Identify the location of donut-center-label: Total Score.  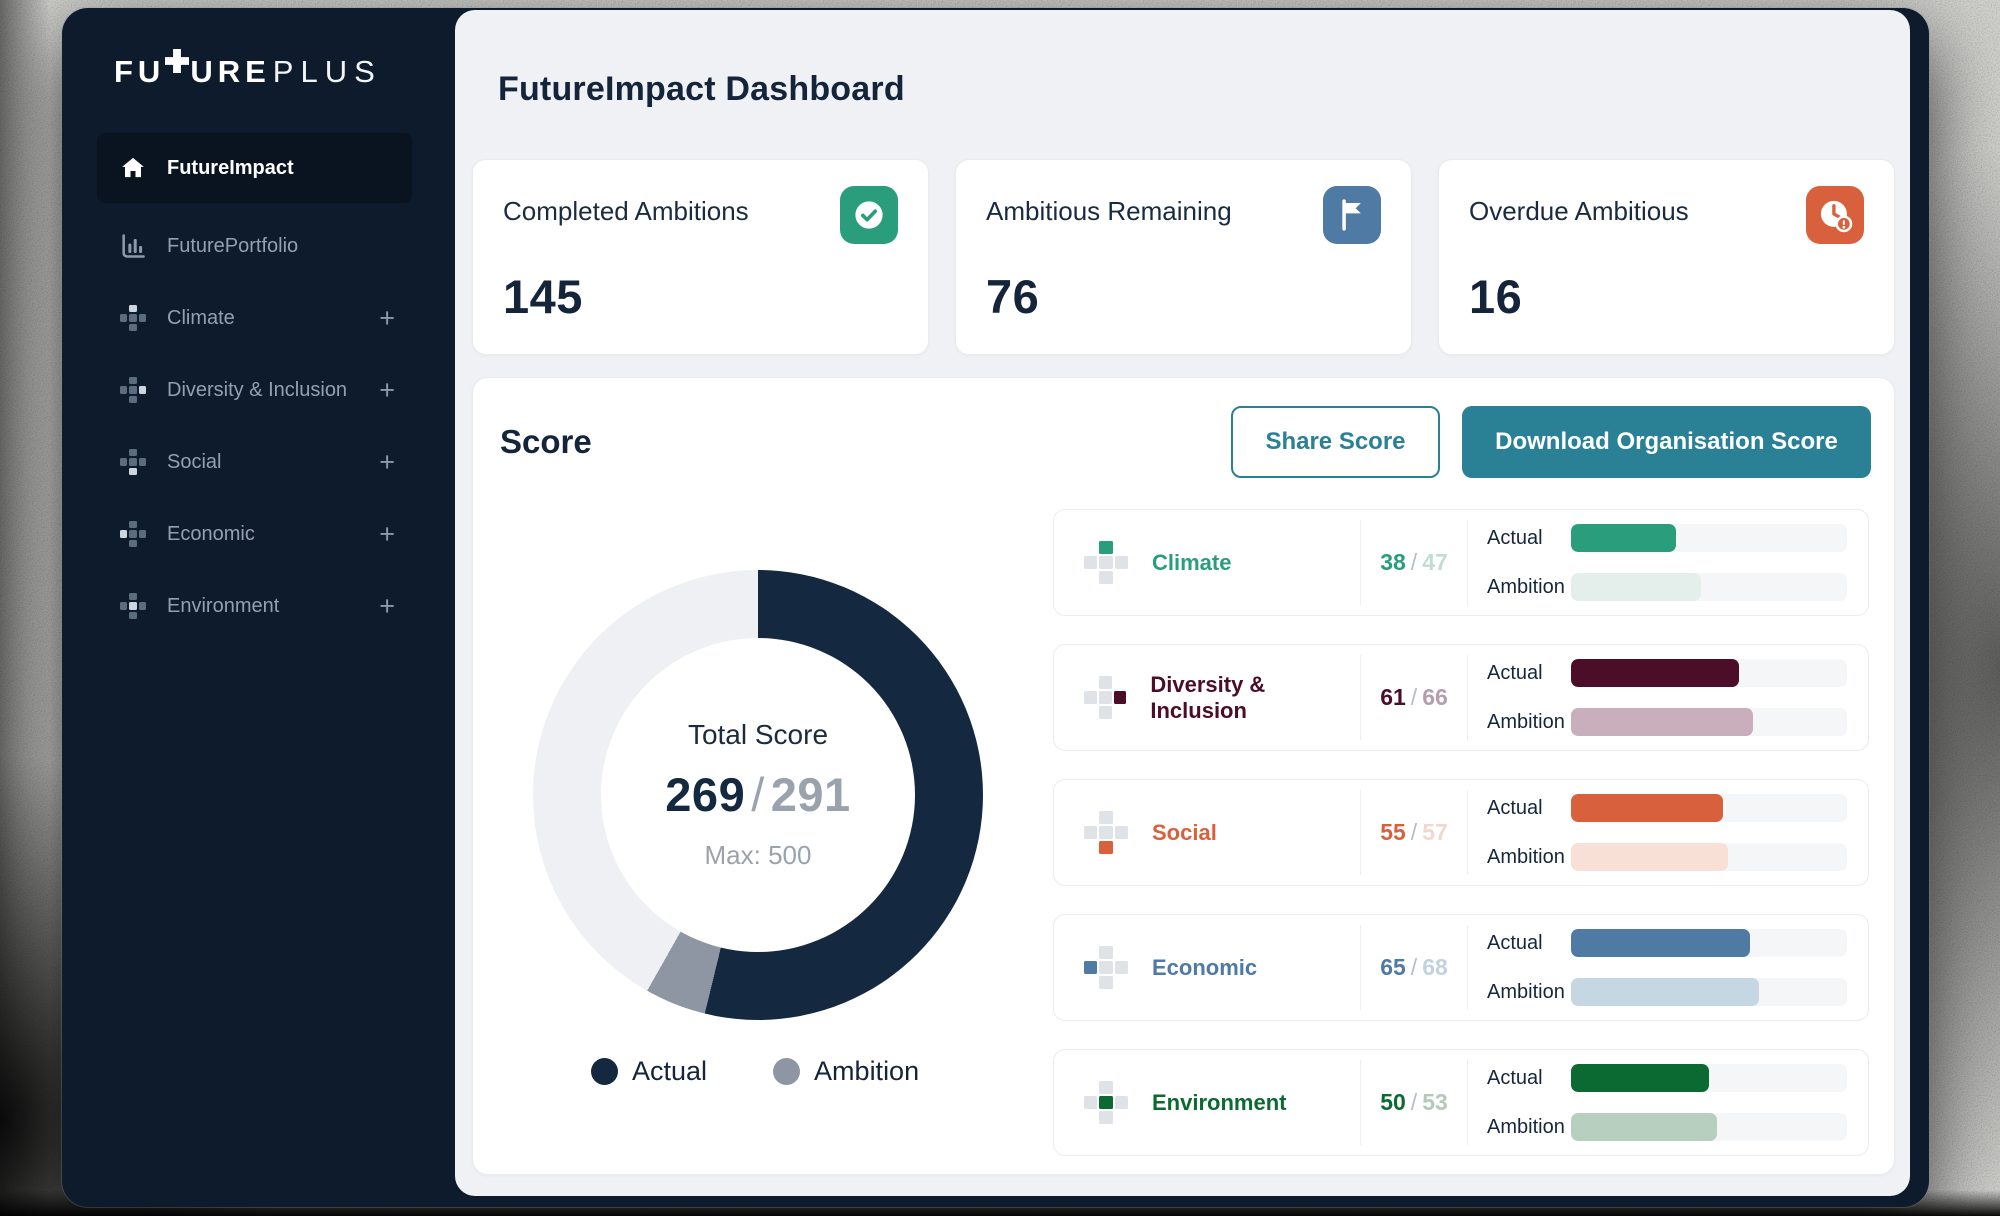
(758, 734).